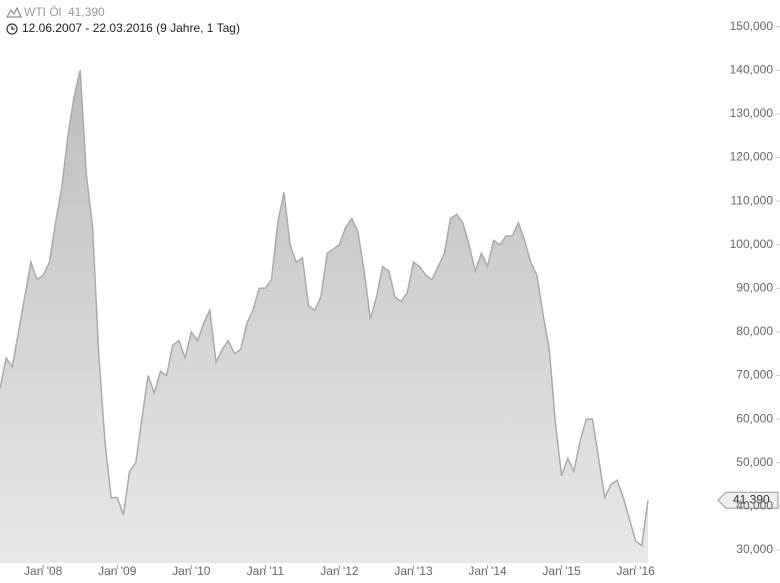 The image size is (780, 583). What do you see at coordinates (191, 571) in the screenshot?
I see `x-tick-label: Jan '10` at bounding box center [191, 571].